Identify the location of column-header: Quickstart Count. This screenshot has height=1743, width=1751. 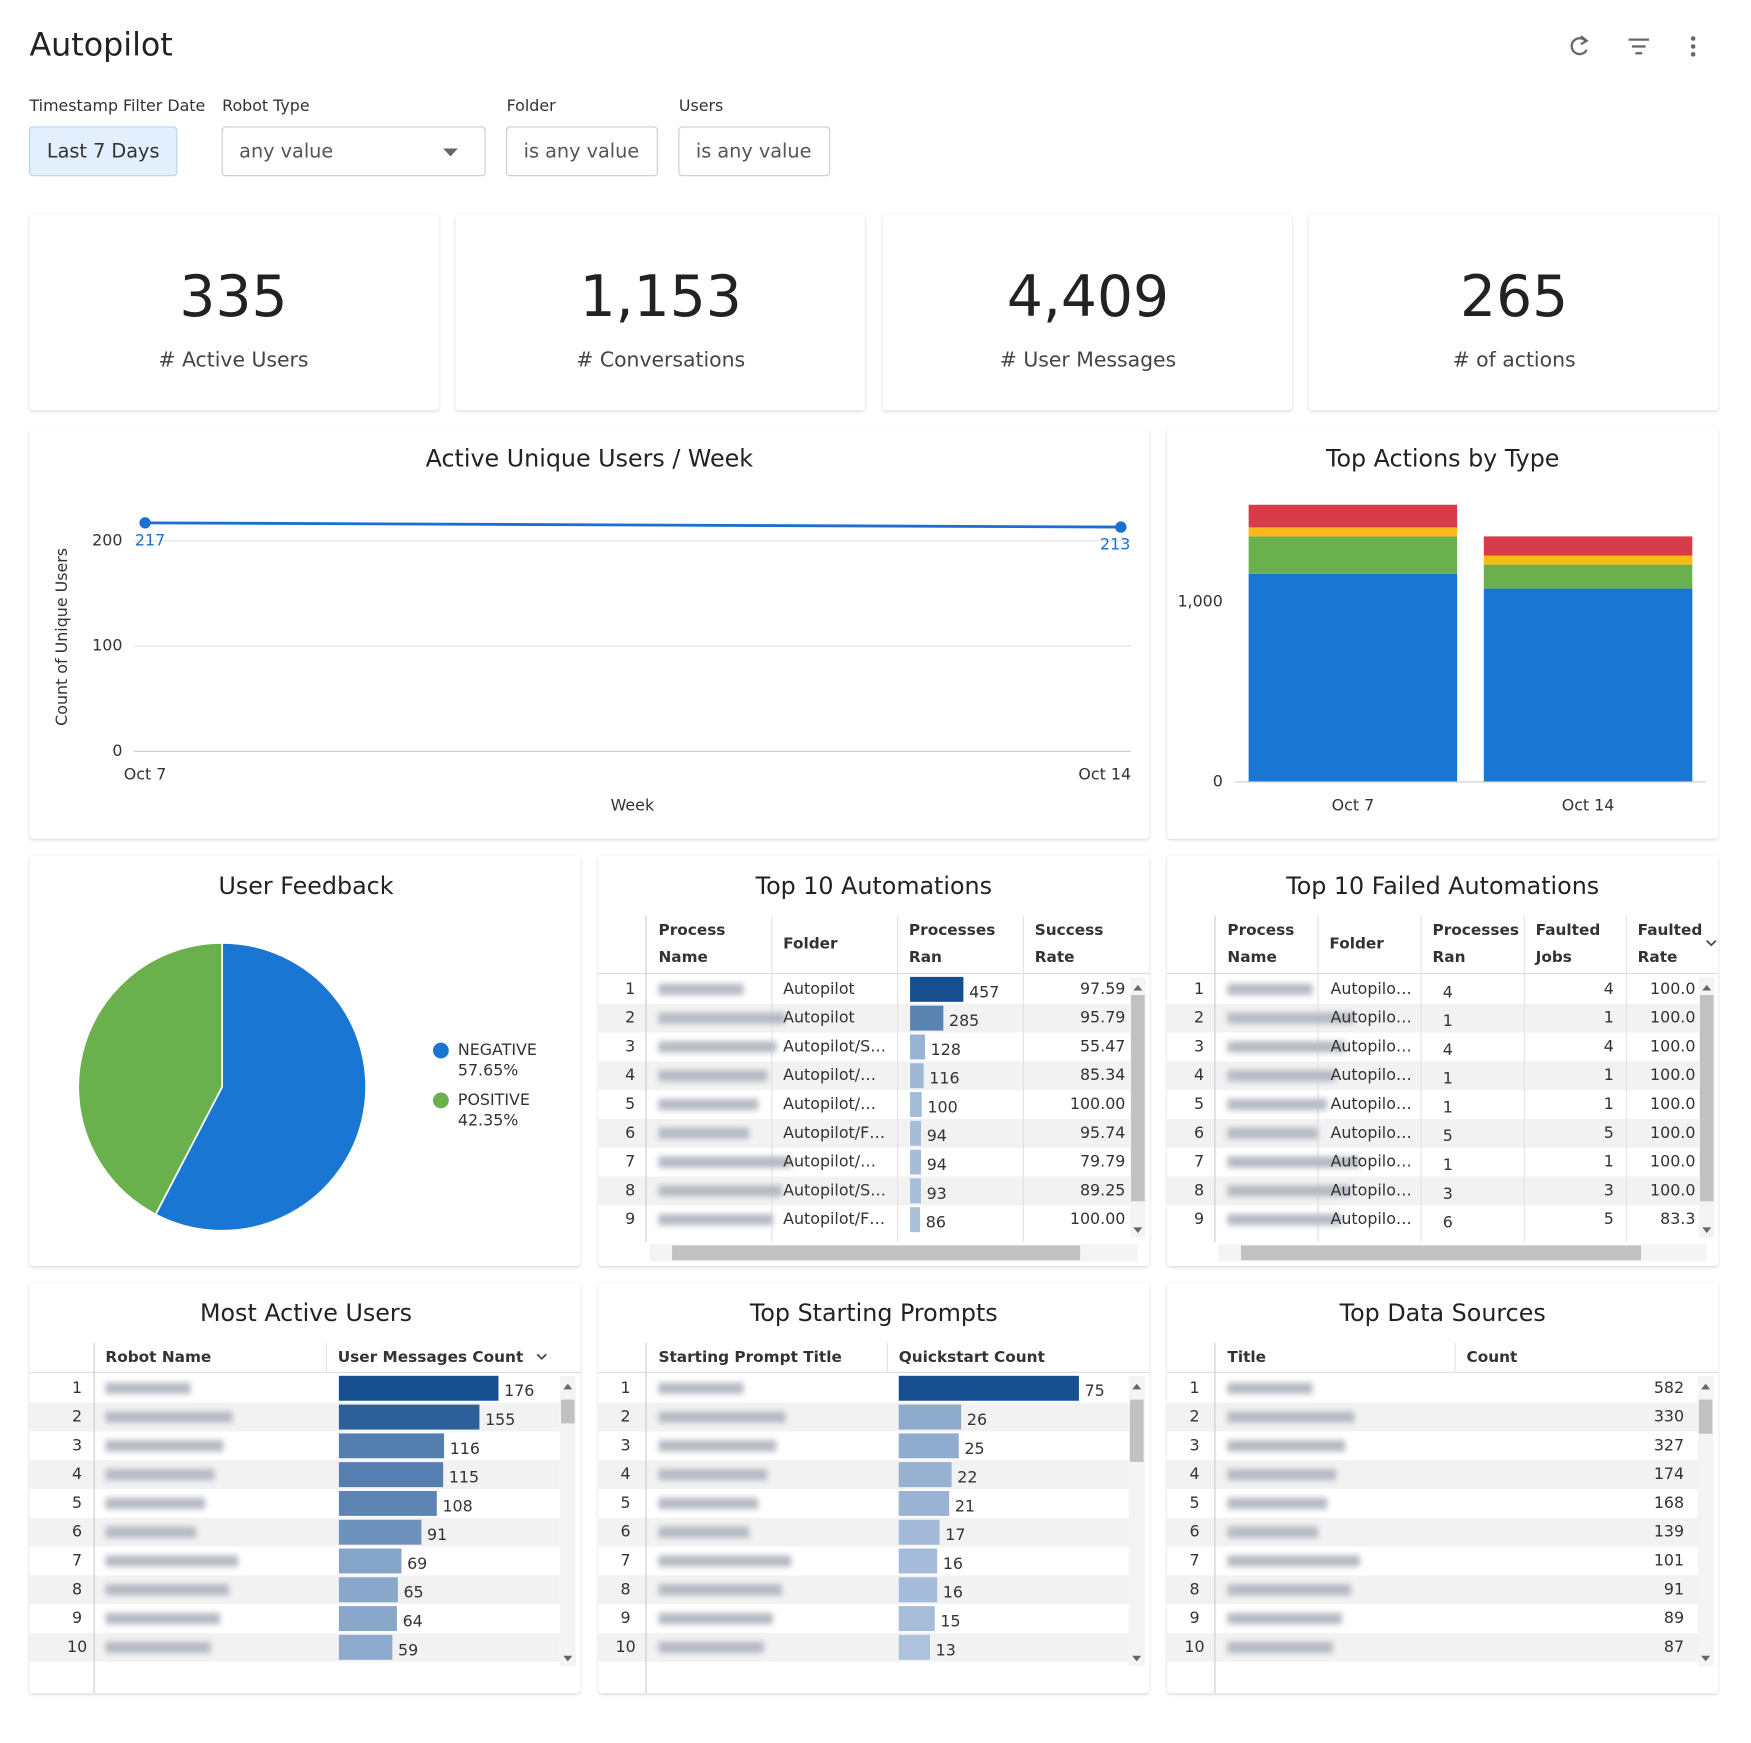
(971, 1357).